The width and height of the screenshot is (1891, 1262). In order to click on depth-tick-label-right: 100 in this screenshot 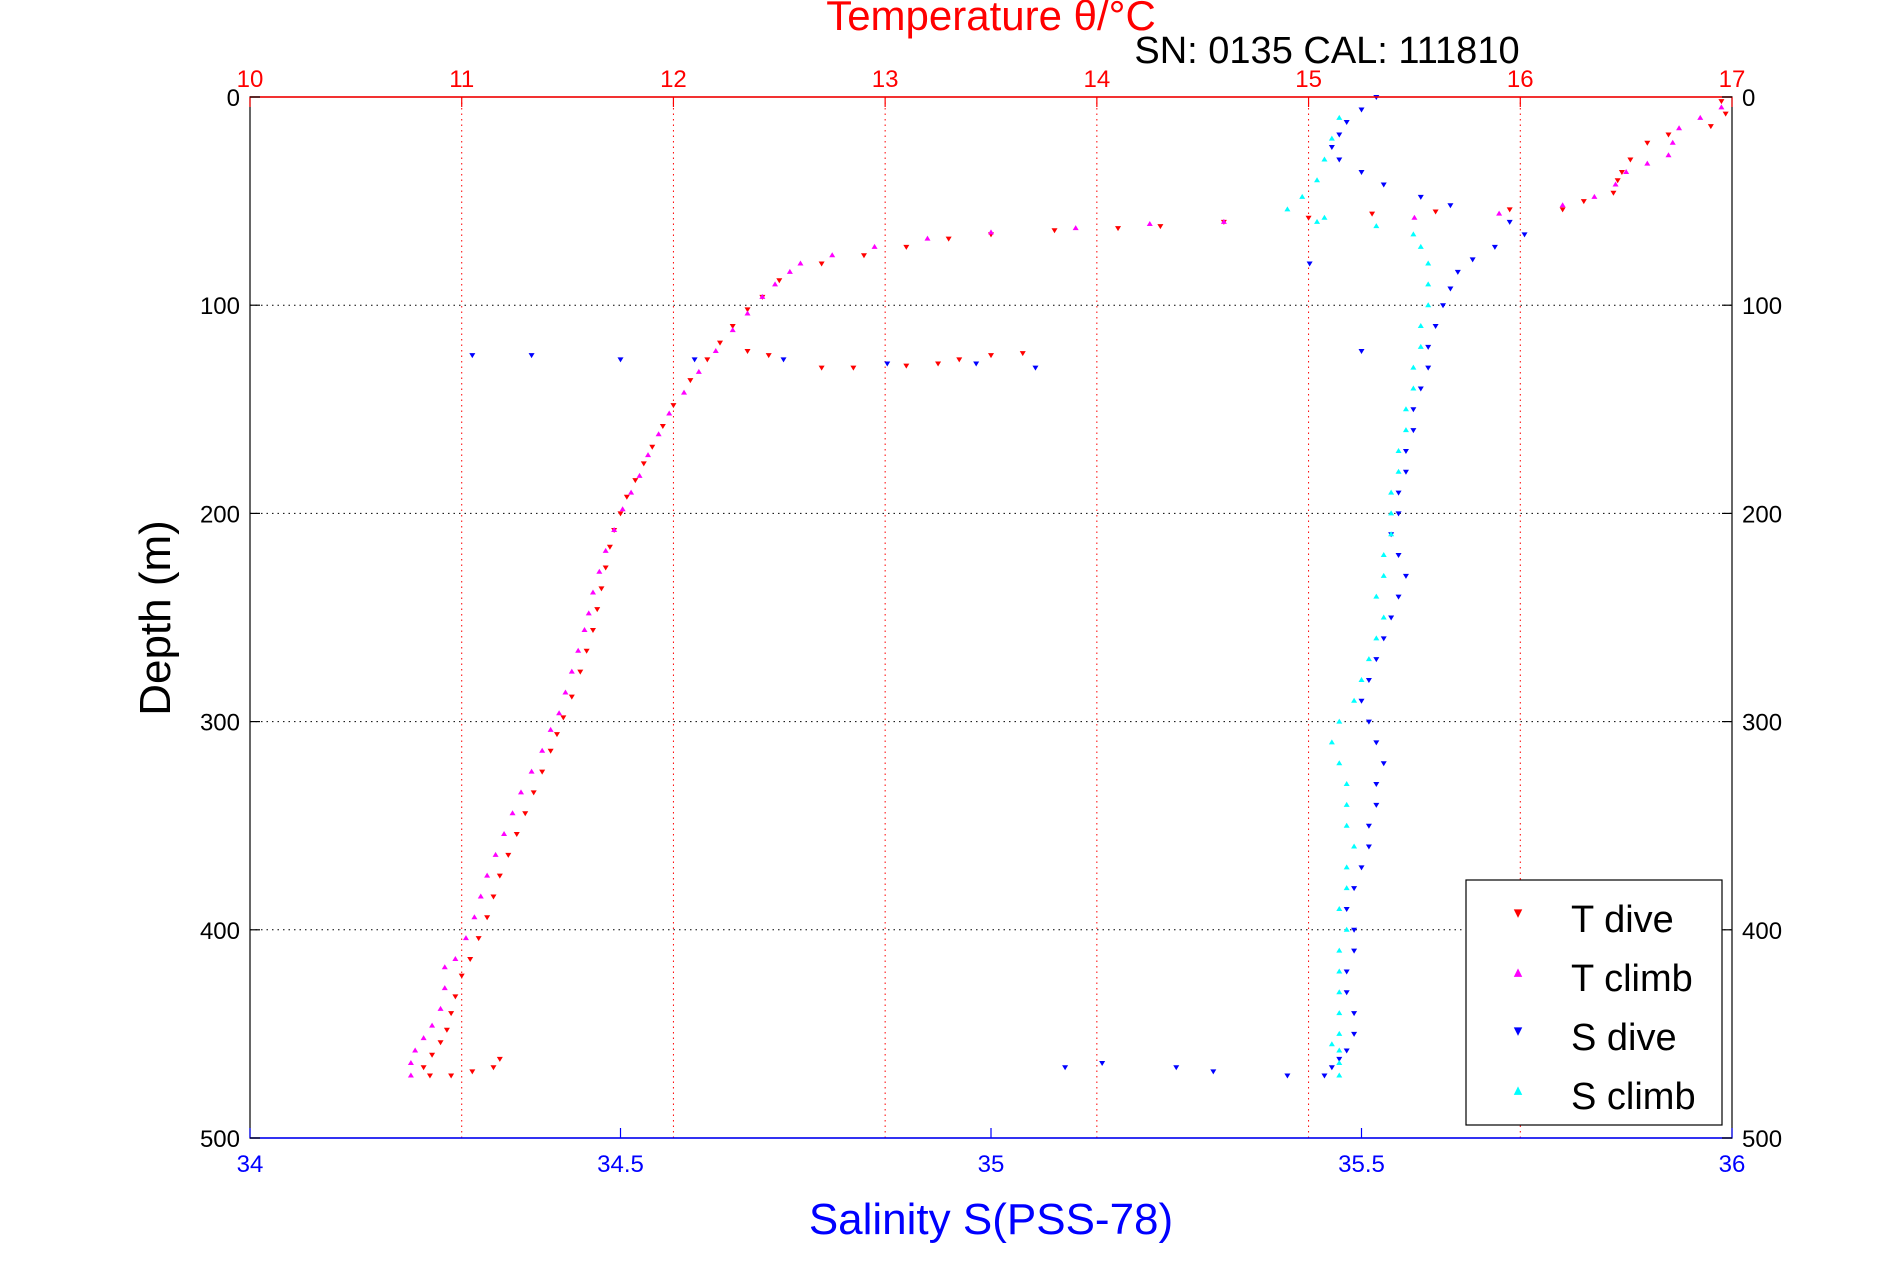, I will do `click(1762, 306)`.